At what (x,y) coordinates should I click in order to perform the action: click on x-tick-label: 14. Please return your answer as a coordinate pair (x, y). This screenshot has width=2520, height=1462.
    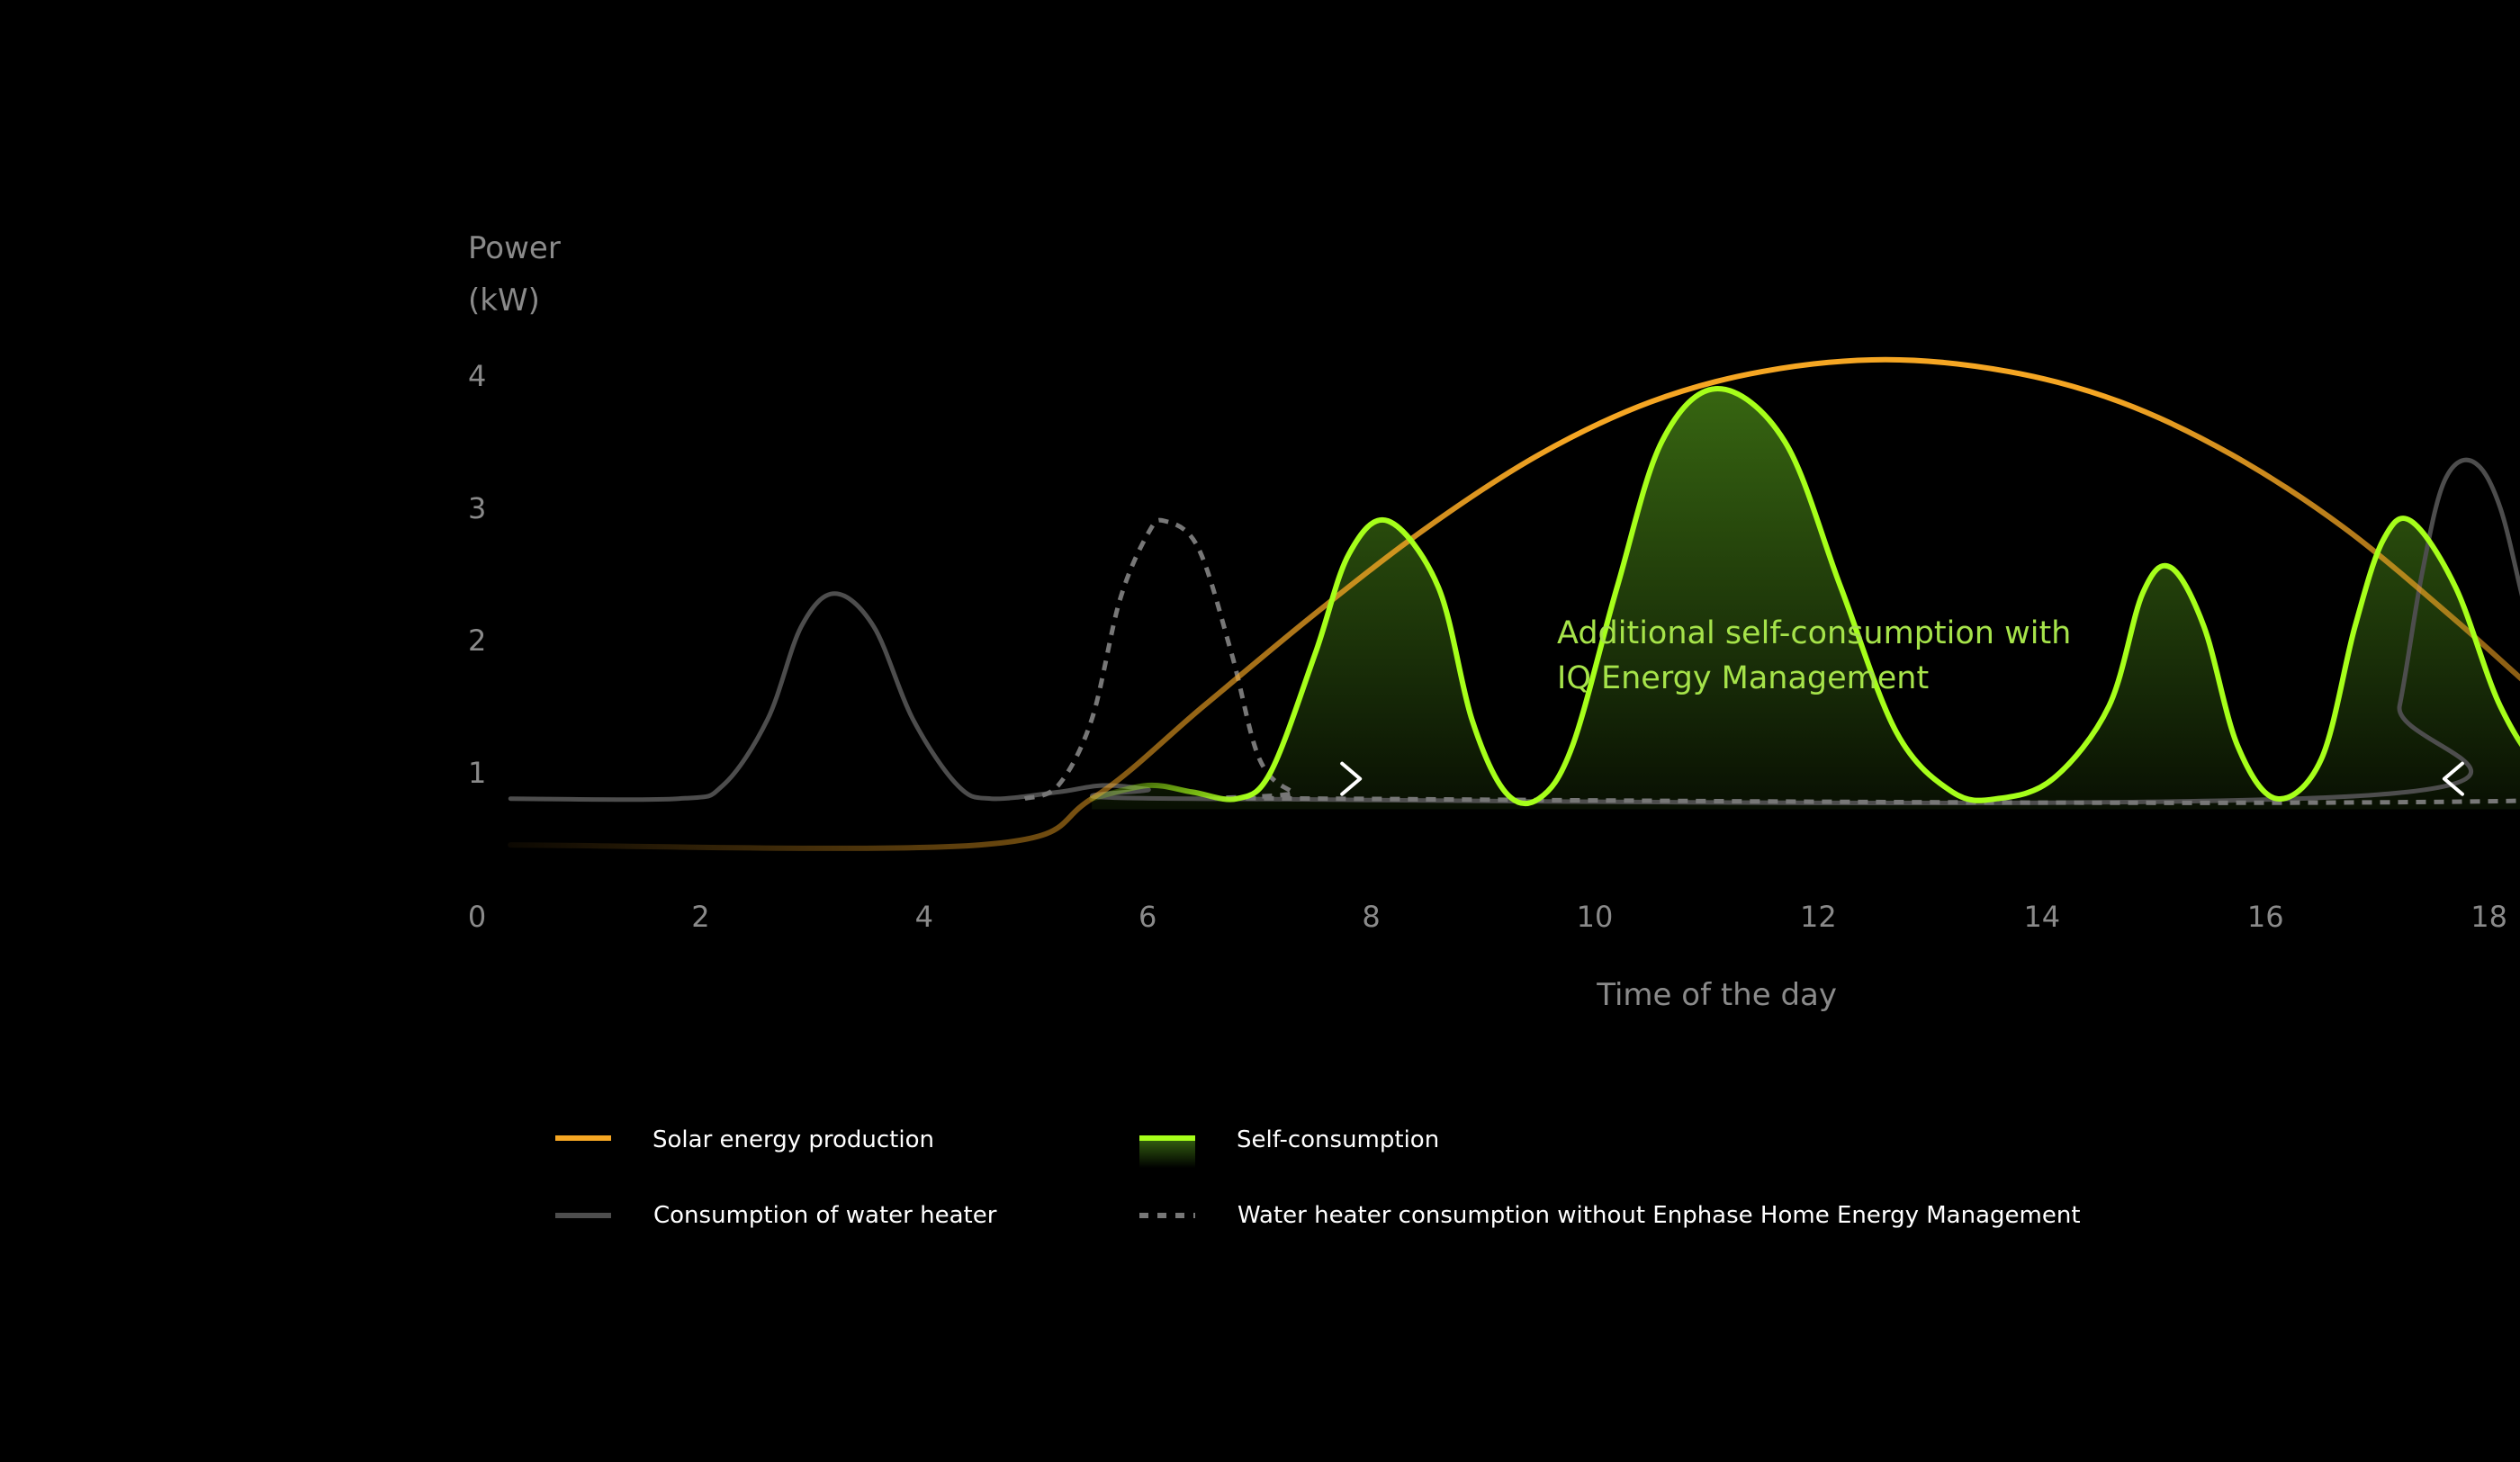
    Looking at the image, I should click on (2042, 917).